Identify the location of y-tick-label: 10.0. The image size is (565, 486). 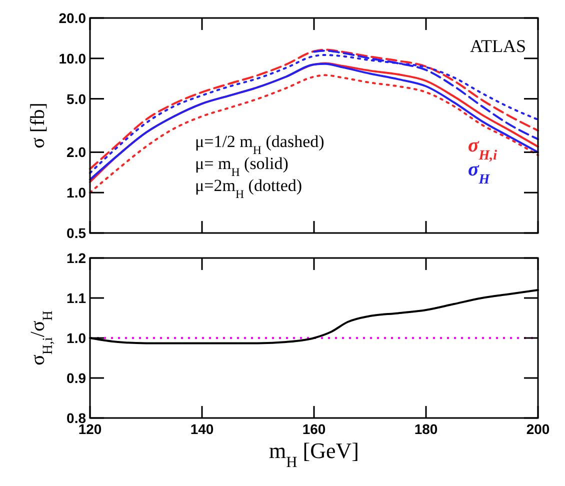
(72, 58).